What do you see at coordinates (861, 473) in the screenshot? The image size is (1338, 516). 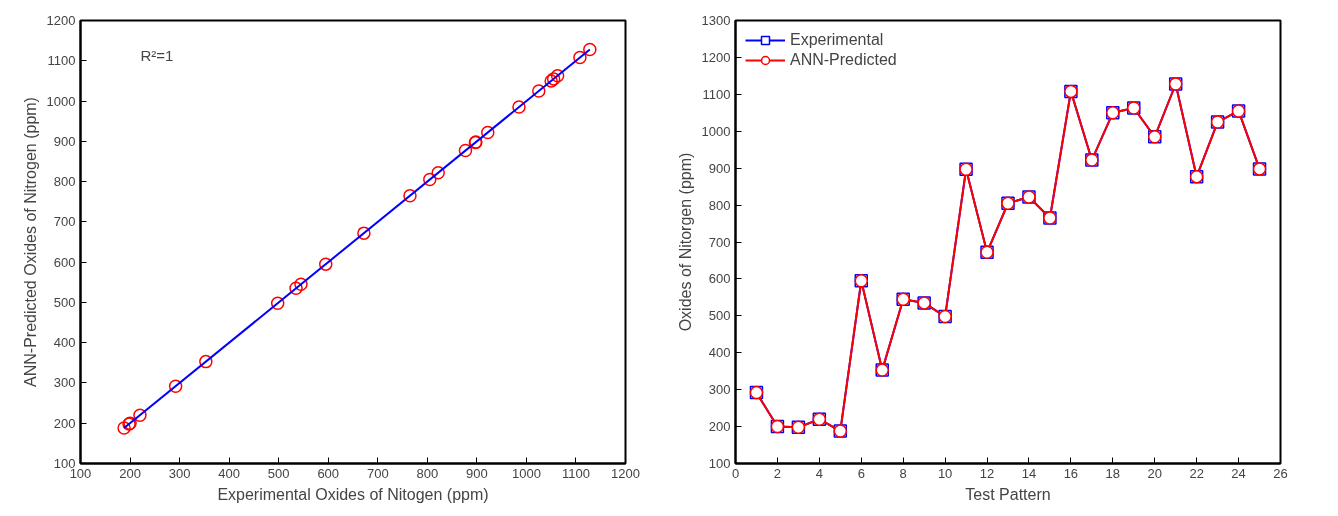 I see `x-tick-label: 6` at bounding box center [861, 473].